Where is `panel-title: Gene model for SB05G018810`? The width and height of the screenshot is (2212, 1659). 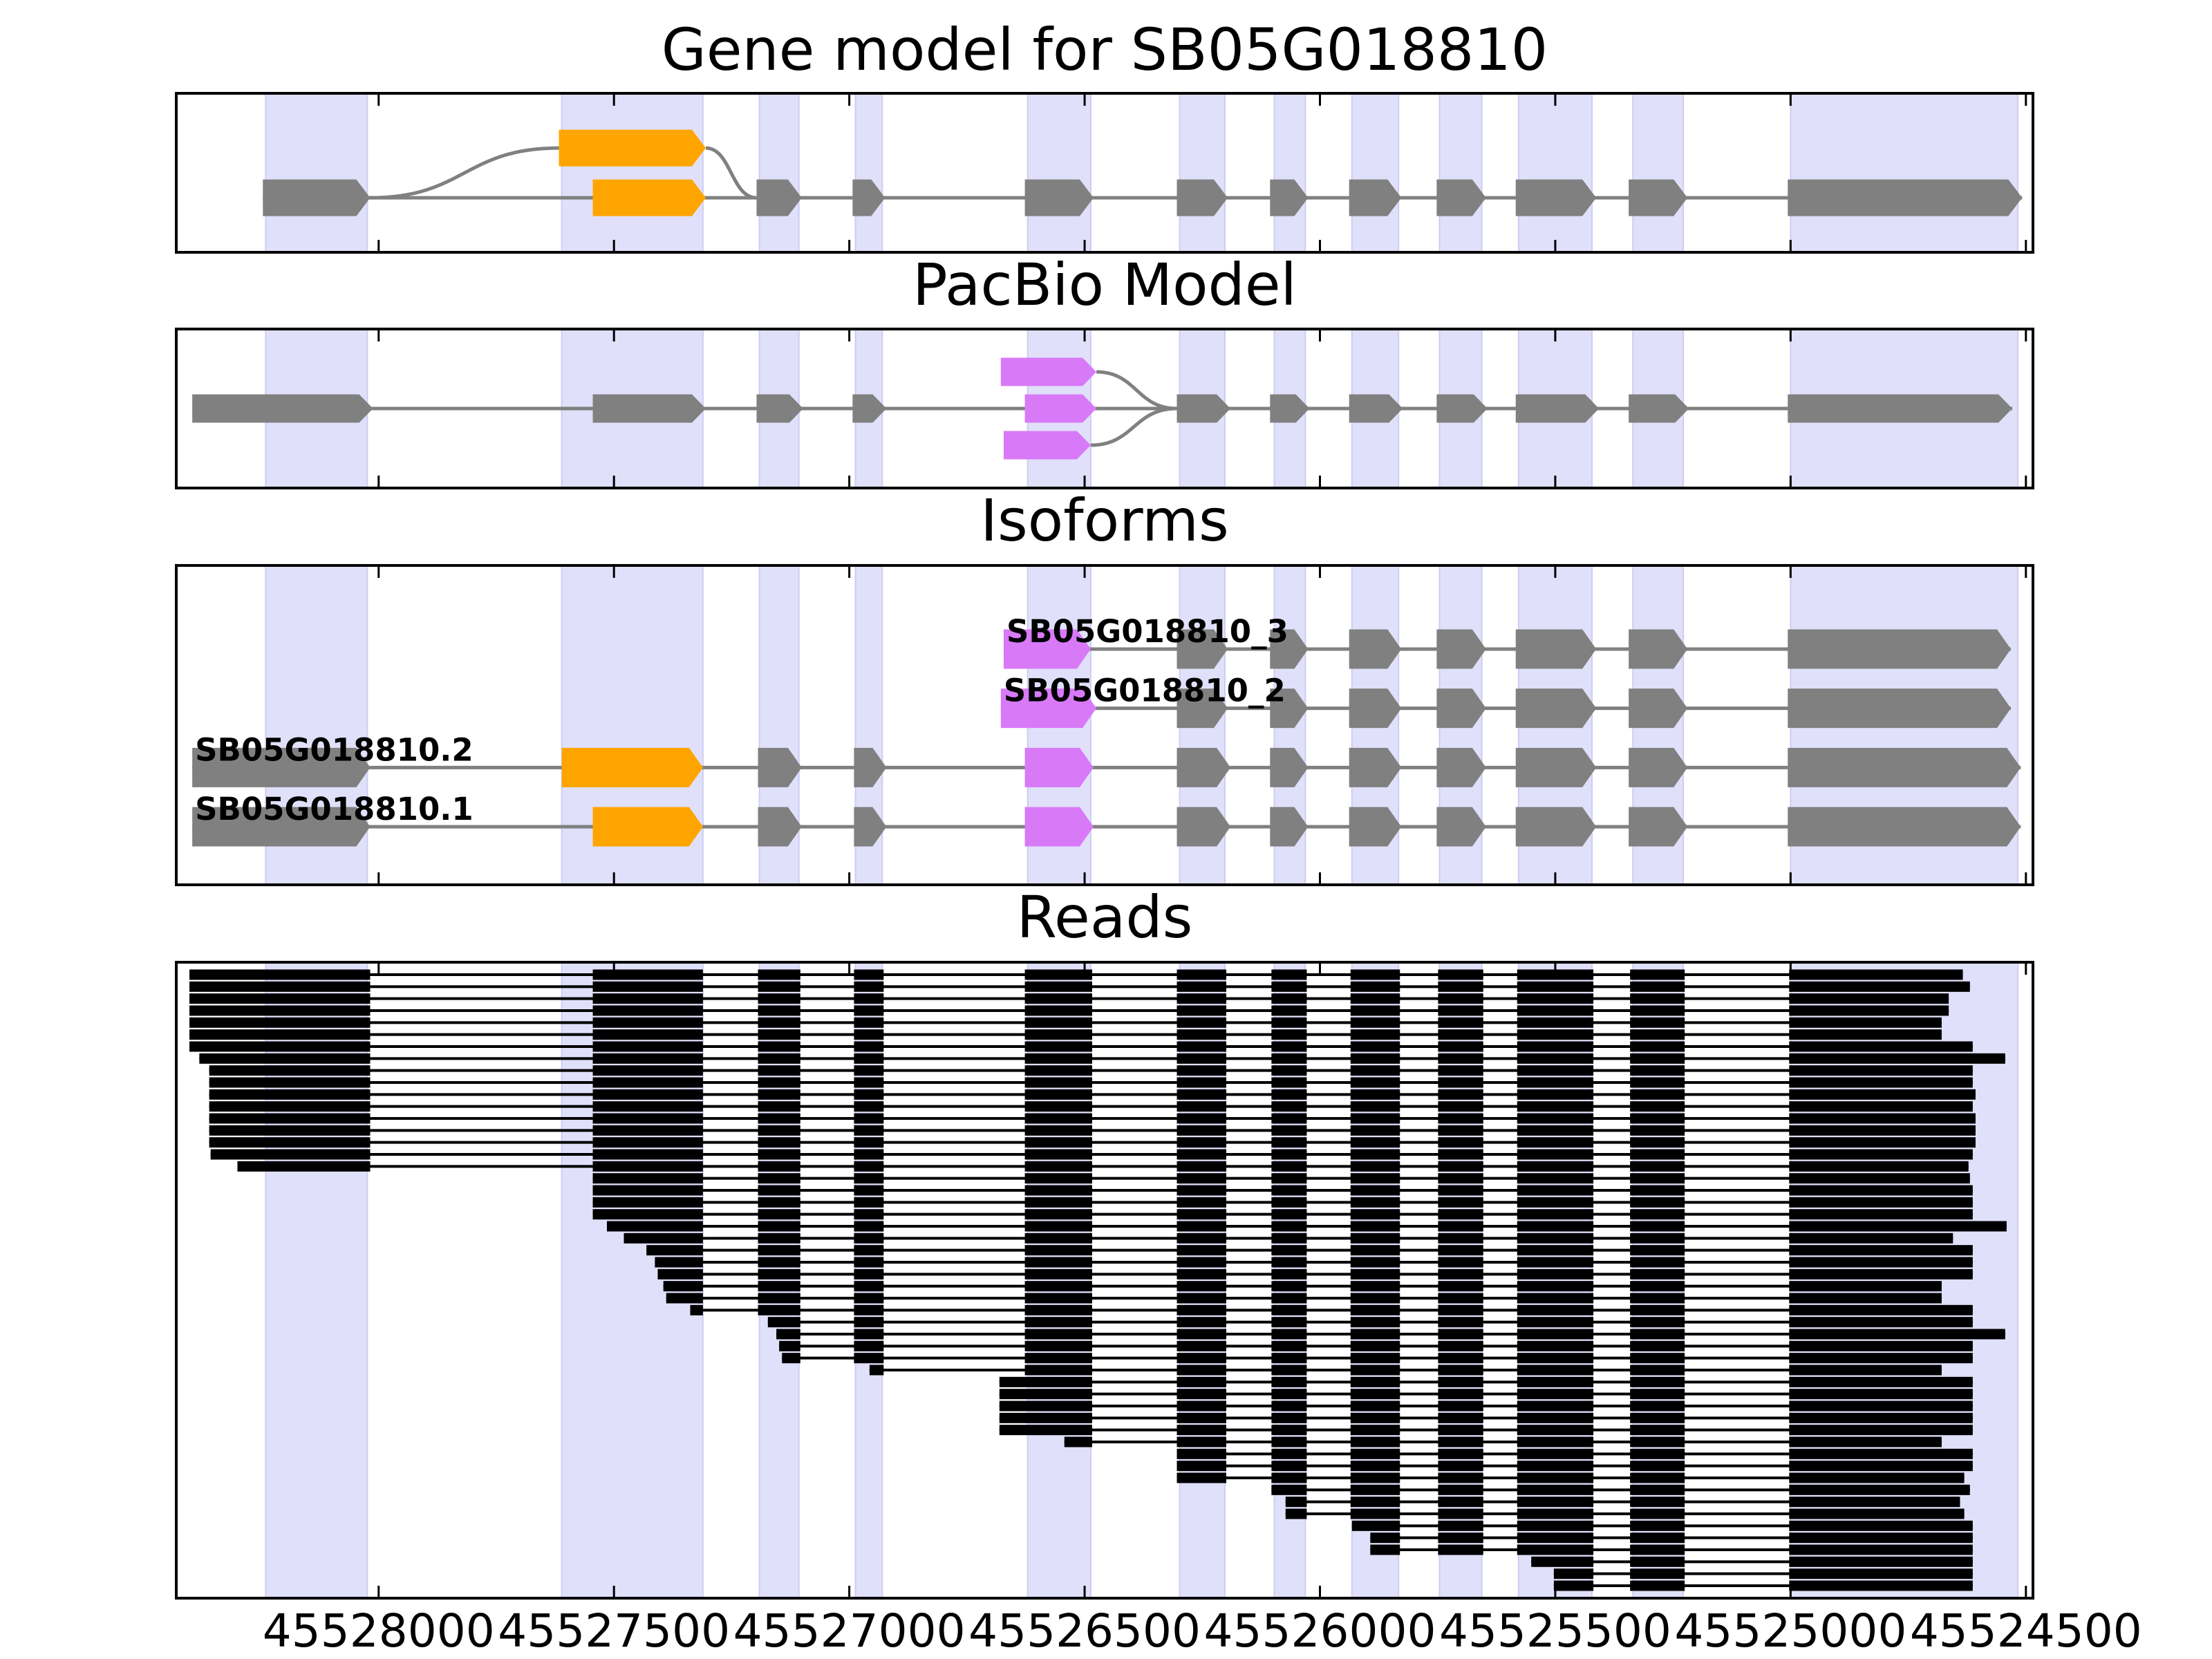 panel-title: Gene model for SB05G018810 is located at coordinates (1105, 50).